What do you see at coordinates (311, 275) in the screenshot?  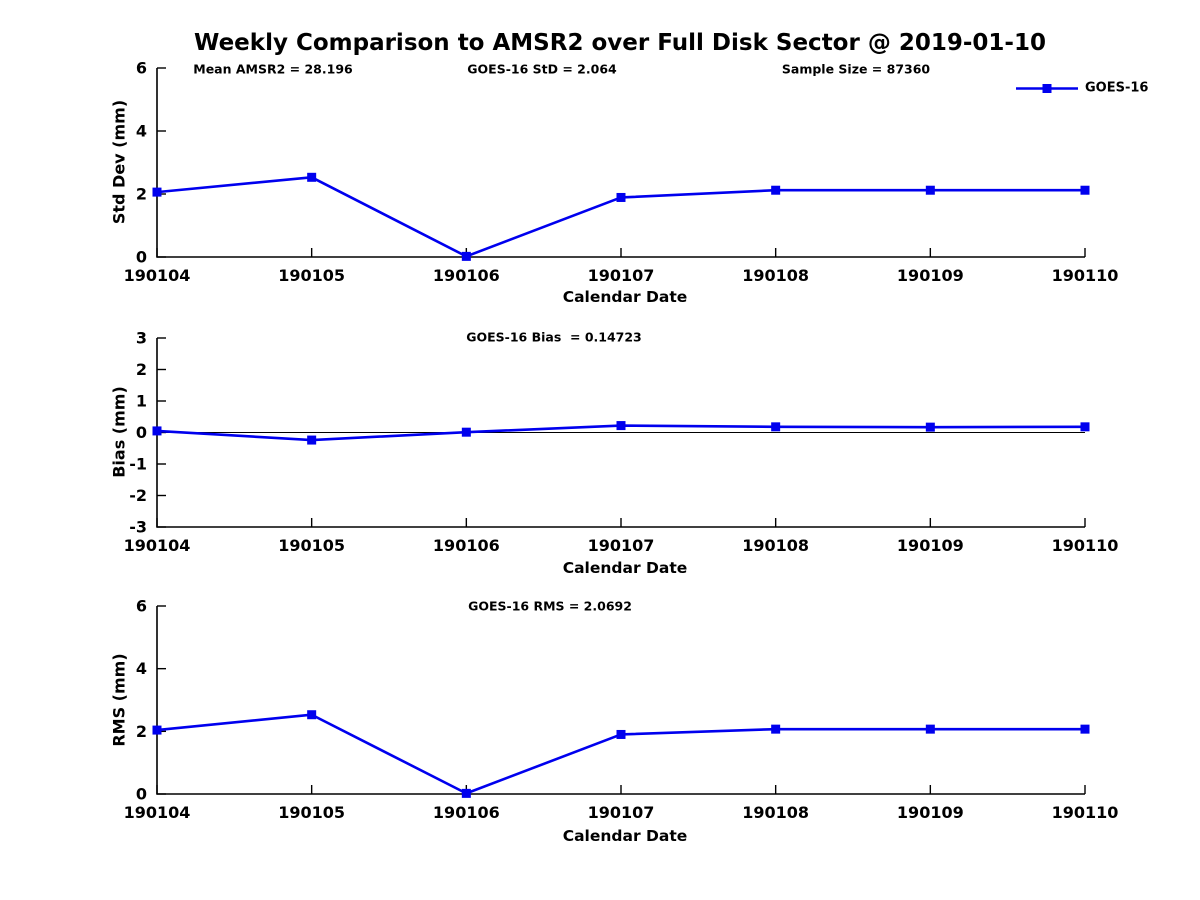 I see `panel-0-x-tick-label: 190105` at bounding box center [311, 275].